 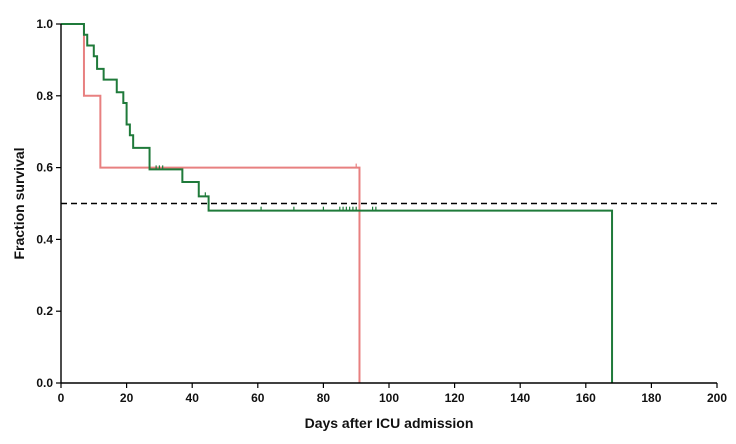 I want to click on x-tick-label-160: 160, so click(x=586, y=398).